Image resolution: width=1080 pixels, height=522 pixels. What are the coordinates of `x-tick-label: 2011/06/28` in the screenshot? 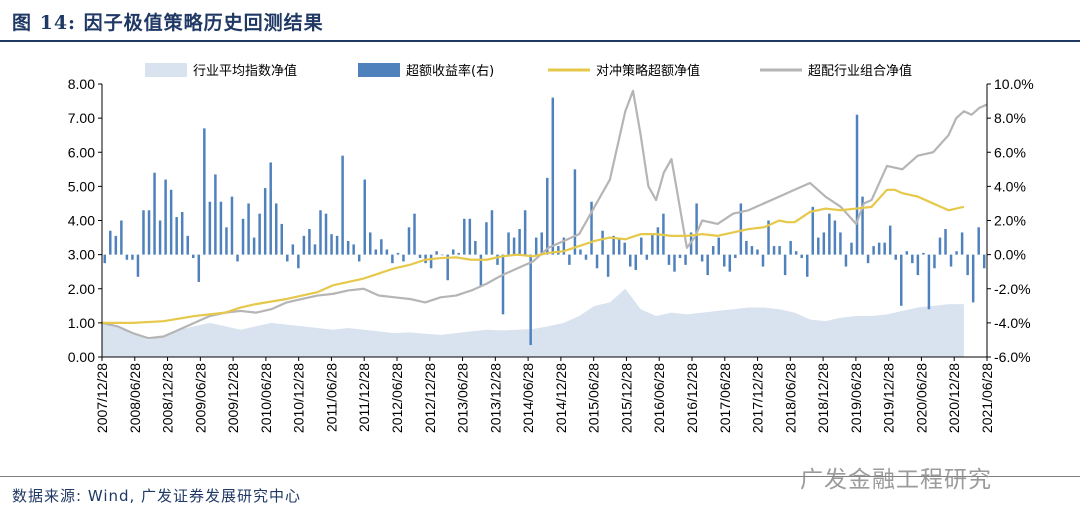 It's located at (331, 397).